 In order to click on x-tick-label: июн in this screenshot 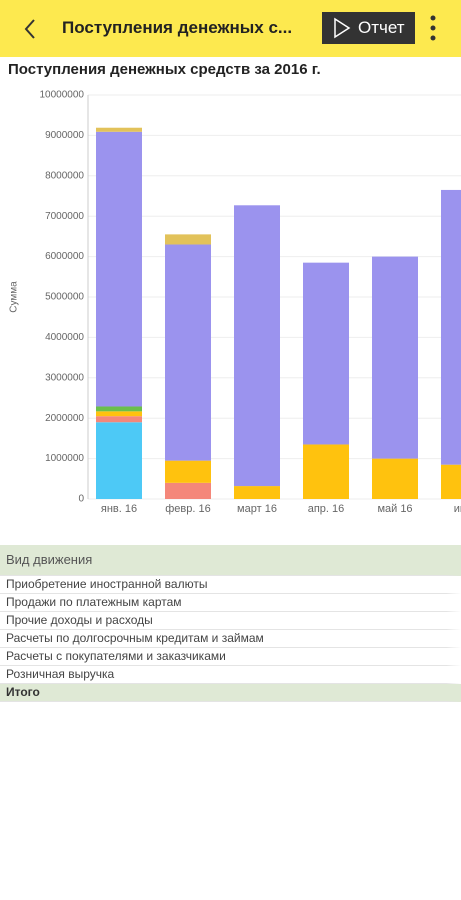, I will do `click(457, 509)`.